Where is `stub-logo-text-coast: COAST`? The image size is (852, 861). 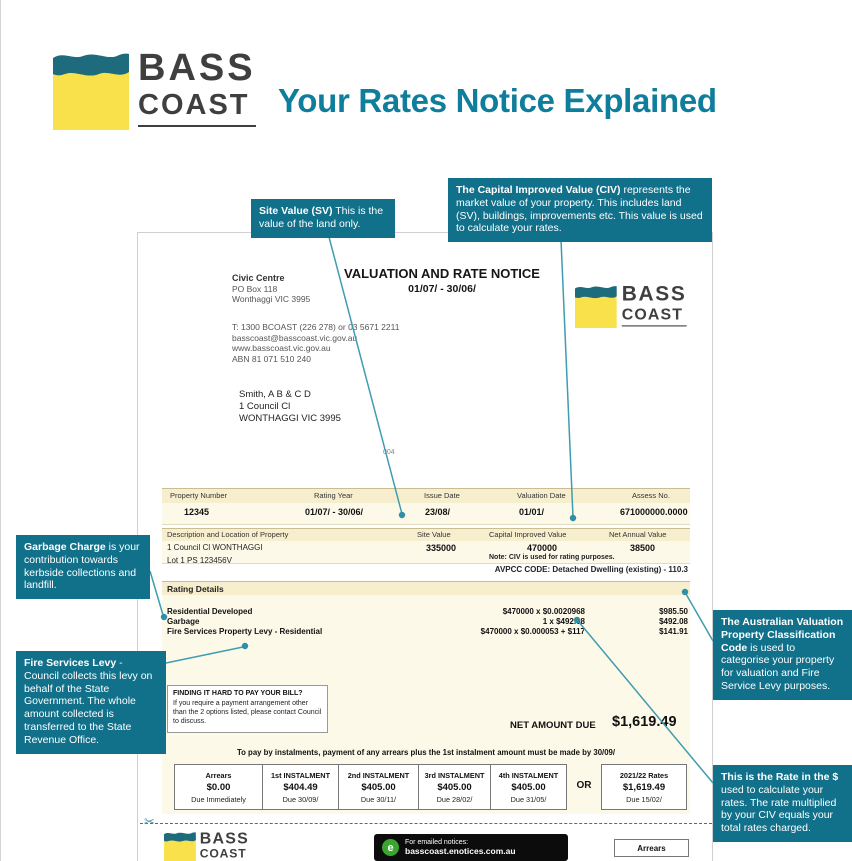 stub-logo-text-coast: COAST is located at coordinates (224, 854).